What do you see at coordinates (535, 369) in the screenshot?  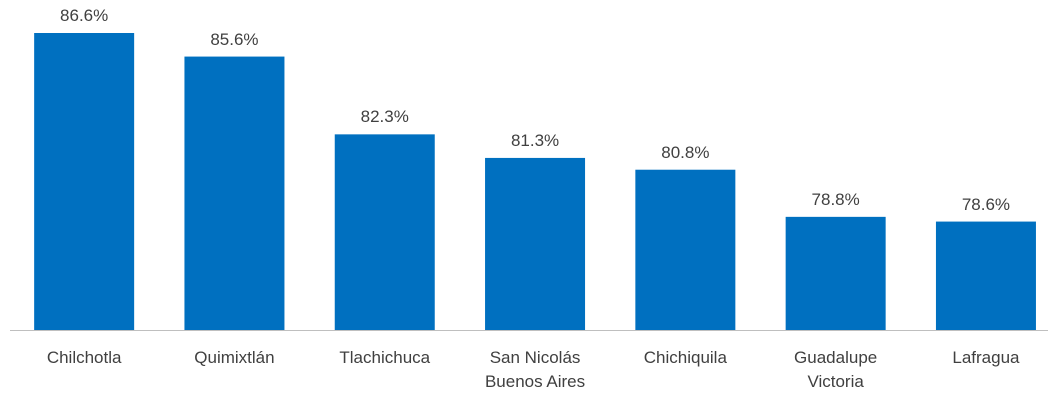 I see `x-tick-label: San Nicolás Buenos Aires` at bounding box center [535, 369].